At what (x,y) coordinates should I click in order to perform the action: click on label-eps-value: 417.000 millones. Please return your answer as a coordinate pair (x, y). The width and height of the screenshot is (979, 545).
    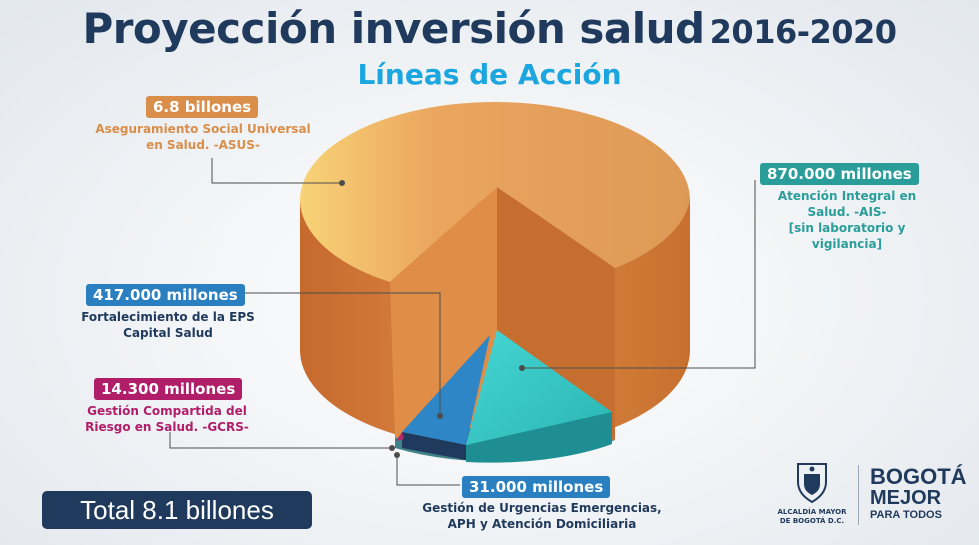
    Looking at the image, I should click on (165, 295).